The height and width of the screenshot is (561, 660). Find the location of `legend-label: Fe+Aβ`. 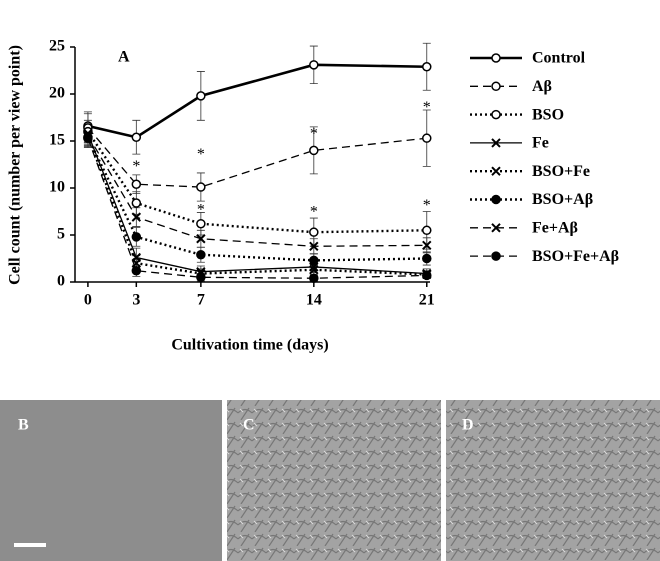

legend-label: Fe+Aβ is located at coordinates (555, 227).